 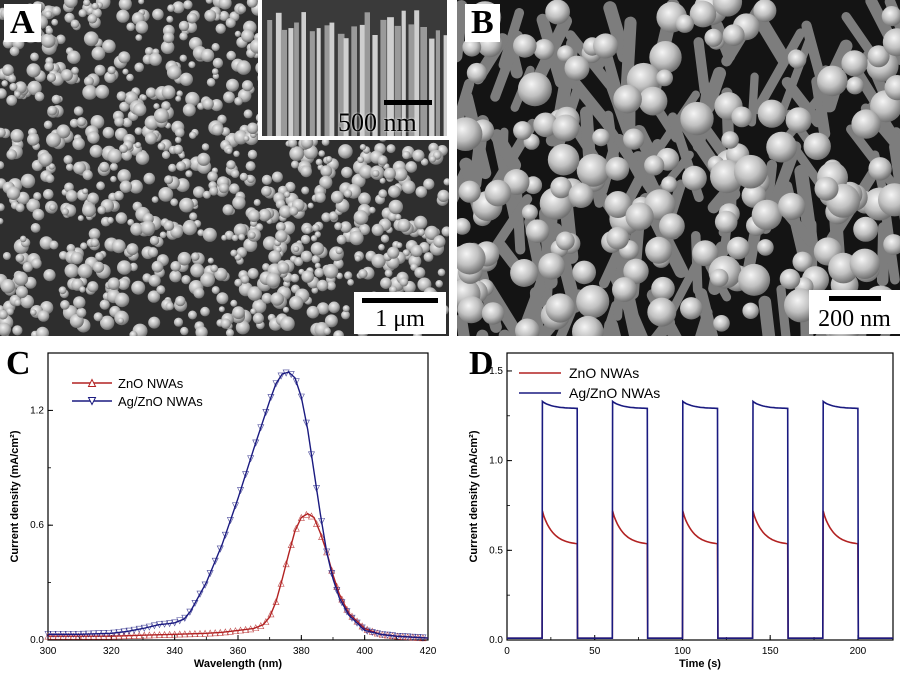 What do you see at coordinates (481, 364) in the screenshot?
I see `panel-label-d: D` at bounding box center [481, 364].